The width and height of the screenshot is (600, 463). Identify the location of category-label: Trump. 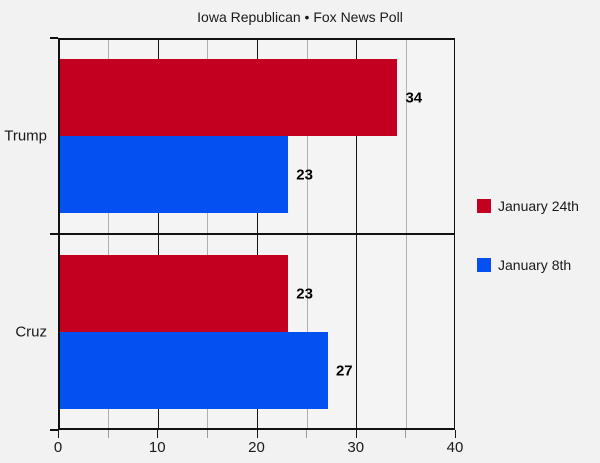
(25, 136).